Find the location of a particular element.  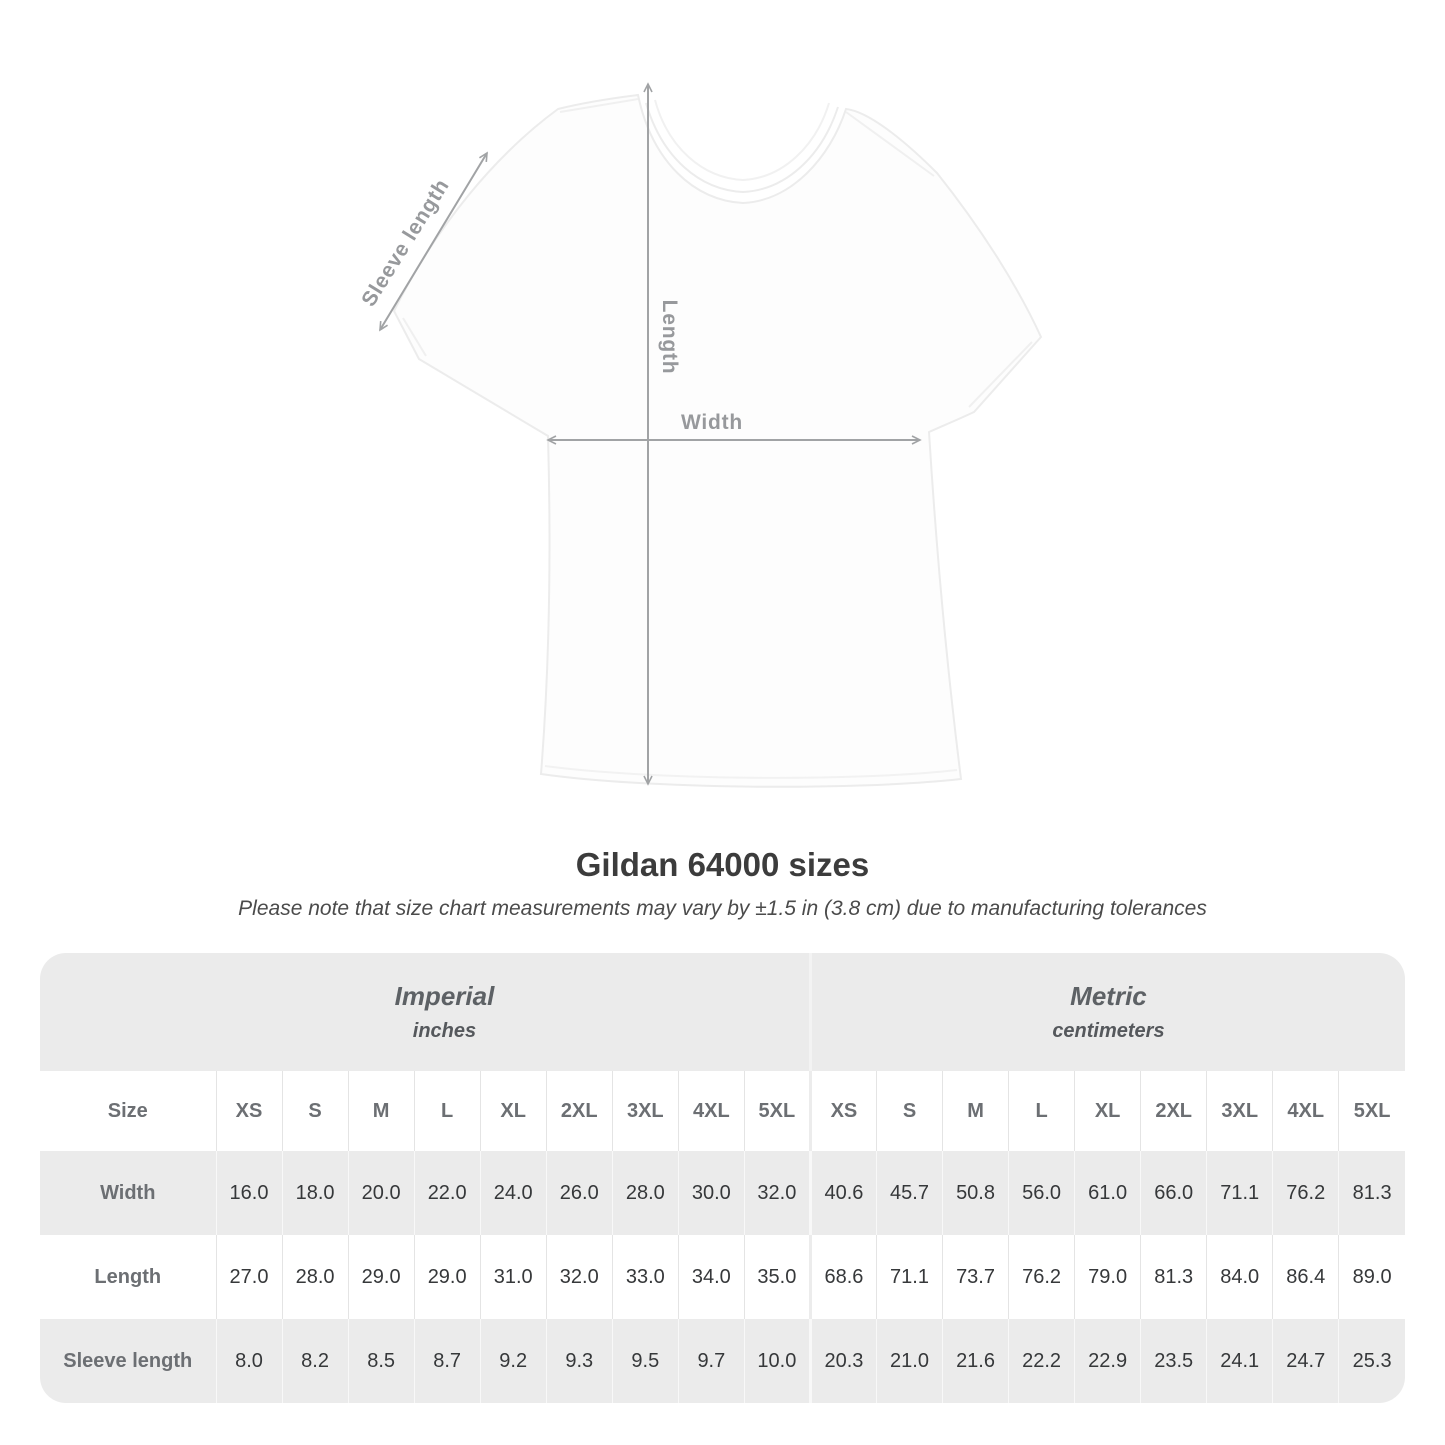

width-label: Width is located at coordinates (712, 422).